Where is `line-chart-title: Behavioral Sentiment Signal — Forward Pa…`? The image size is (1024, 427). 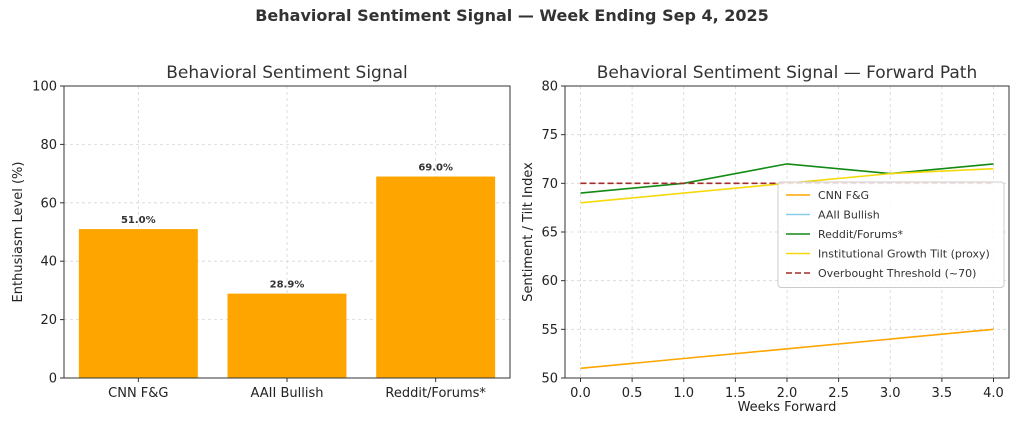
line-chart-title: Behavioral Sentiment Signal — Forward Pa… is located at coordinates (787, 73).